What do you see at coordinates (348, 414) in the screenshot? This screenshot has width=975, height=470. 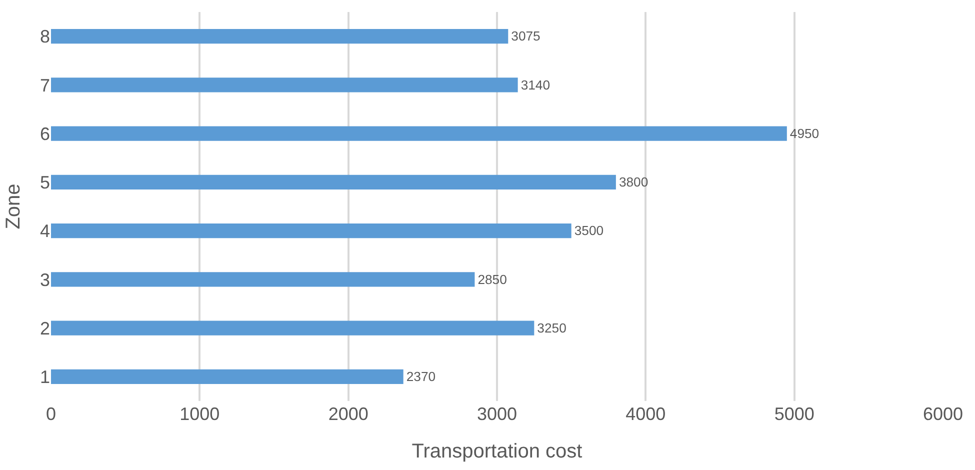 I see `x-tick-label: 2000` at bounding box center [348, 414].